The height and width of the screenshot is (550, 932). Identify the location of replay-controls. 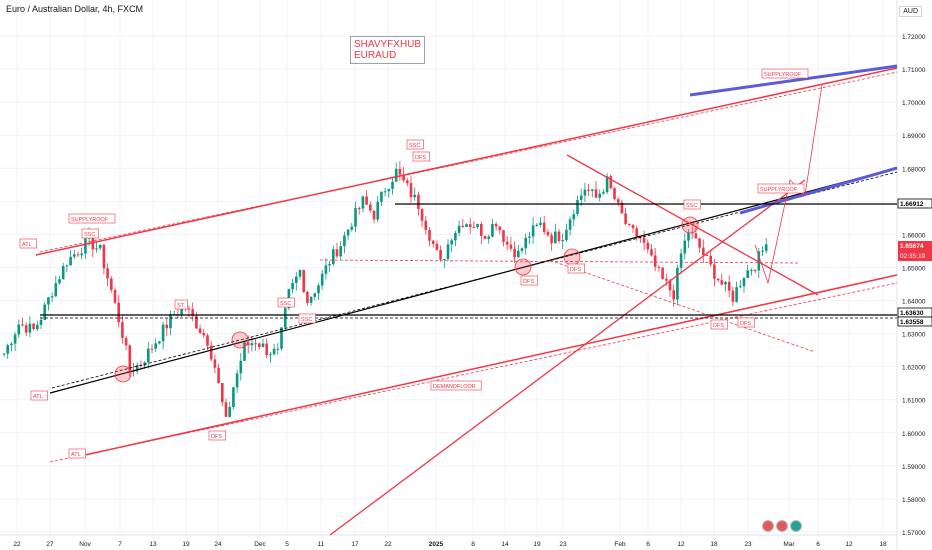
(782, 526).